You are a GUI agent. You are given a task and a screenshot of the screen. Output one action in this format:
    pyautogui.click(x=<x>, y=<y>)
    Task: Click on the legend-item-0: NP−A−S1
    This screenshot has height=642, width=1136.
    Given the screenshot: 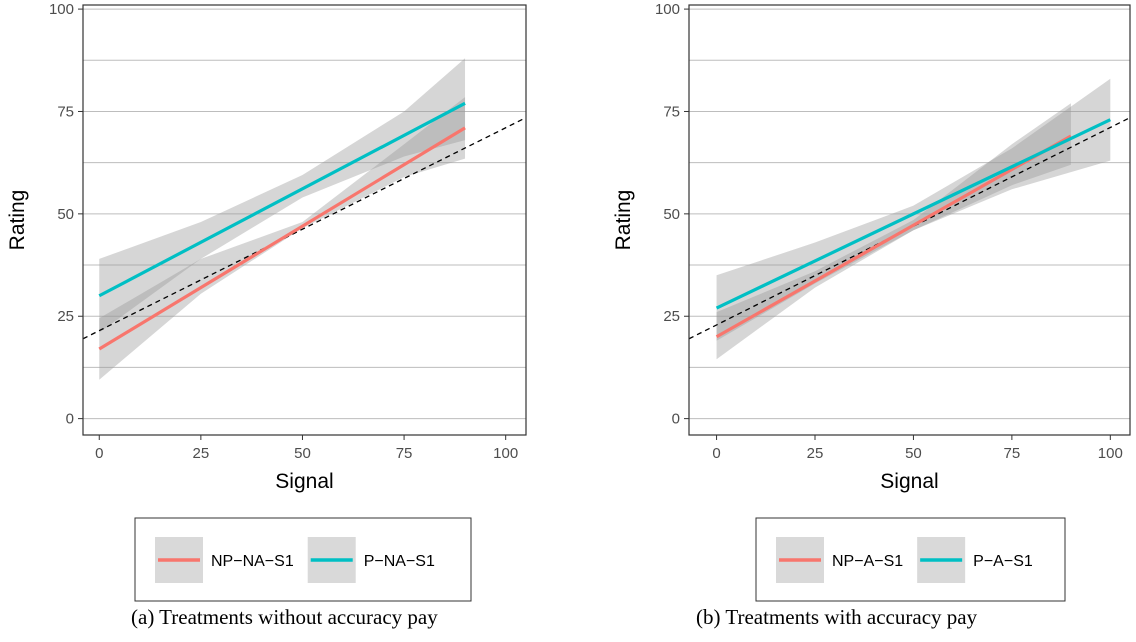 What is the action you would take?
    pyautogui.click(x=839, y=560)
    